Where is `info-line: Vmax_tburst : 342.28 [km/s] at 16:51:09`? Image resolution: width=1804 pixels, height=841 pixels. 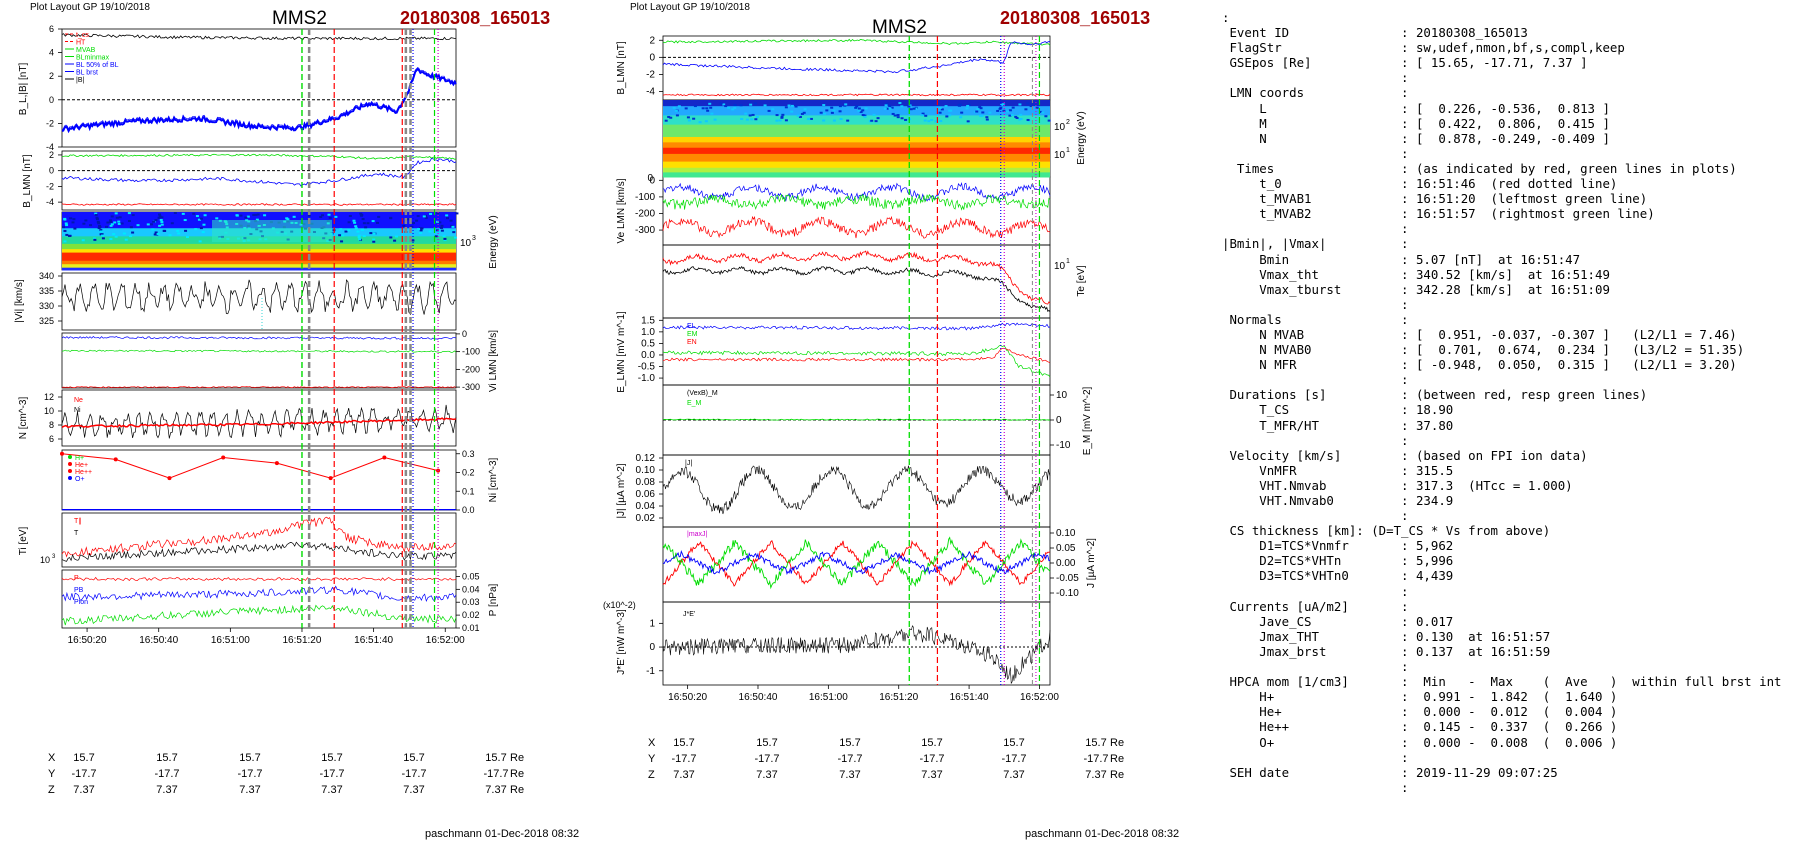
info-line: Vmax_tburst : 342.28 [km/s] at 16:51:09 is located at coordinates (1416, 289).